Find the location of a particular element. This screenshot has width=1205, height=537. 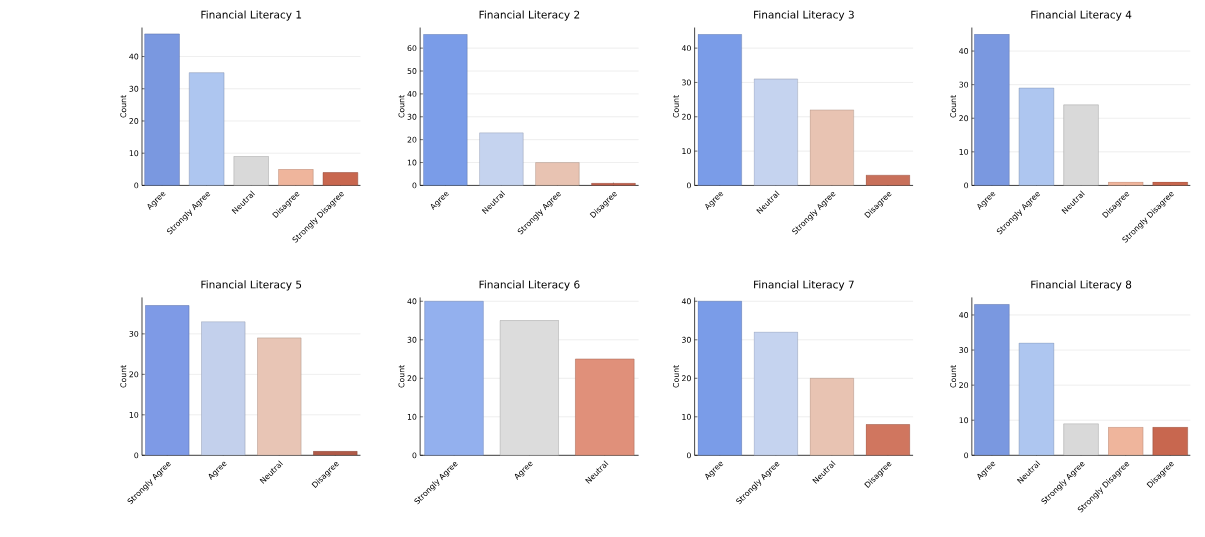

chart-title: Financial Literacy 8 is located at coordinates (1081, 285).